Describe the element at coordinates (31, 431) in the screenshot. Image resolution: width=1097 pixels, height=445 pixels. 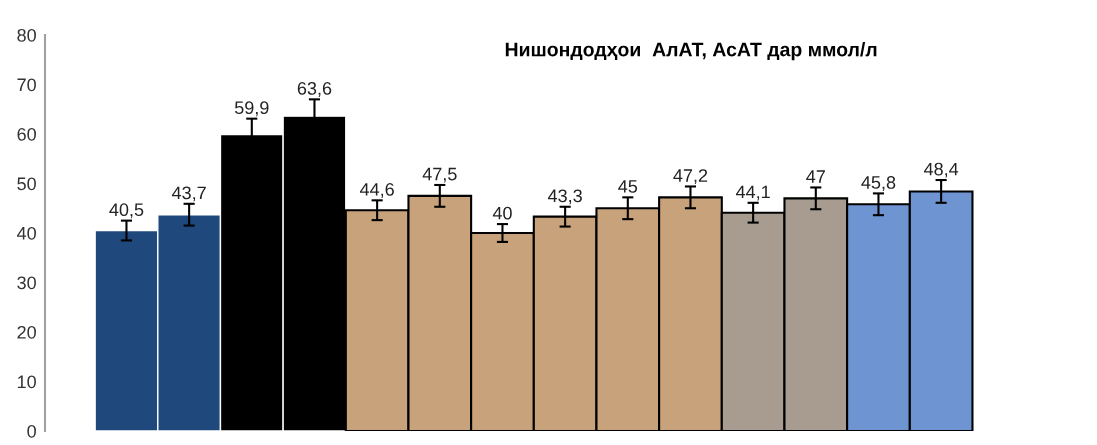
I see `y-tick-label: 0` at that location.